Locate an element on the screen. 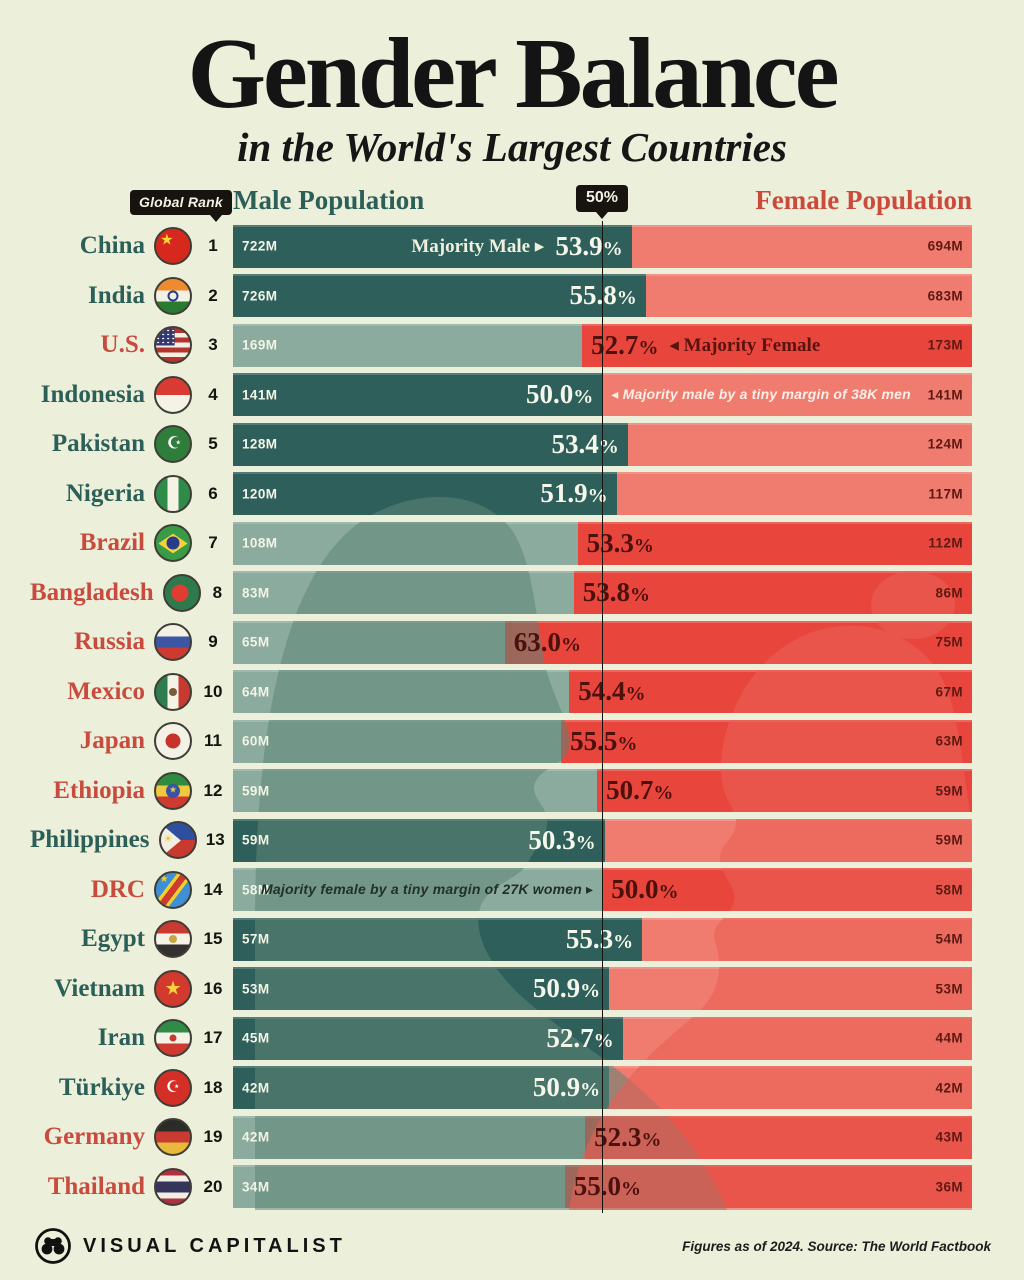  label-cell-trkiye: Türkiye ☪ 18 is located at coordinates (131, 1087).